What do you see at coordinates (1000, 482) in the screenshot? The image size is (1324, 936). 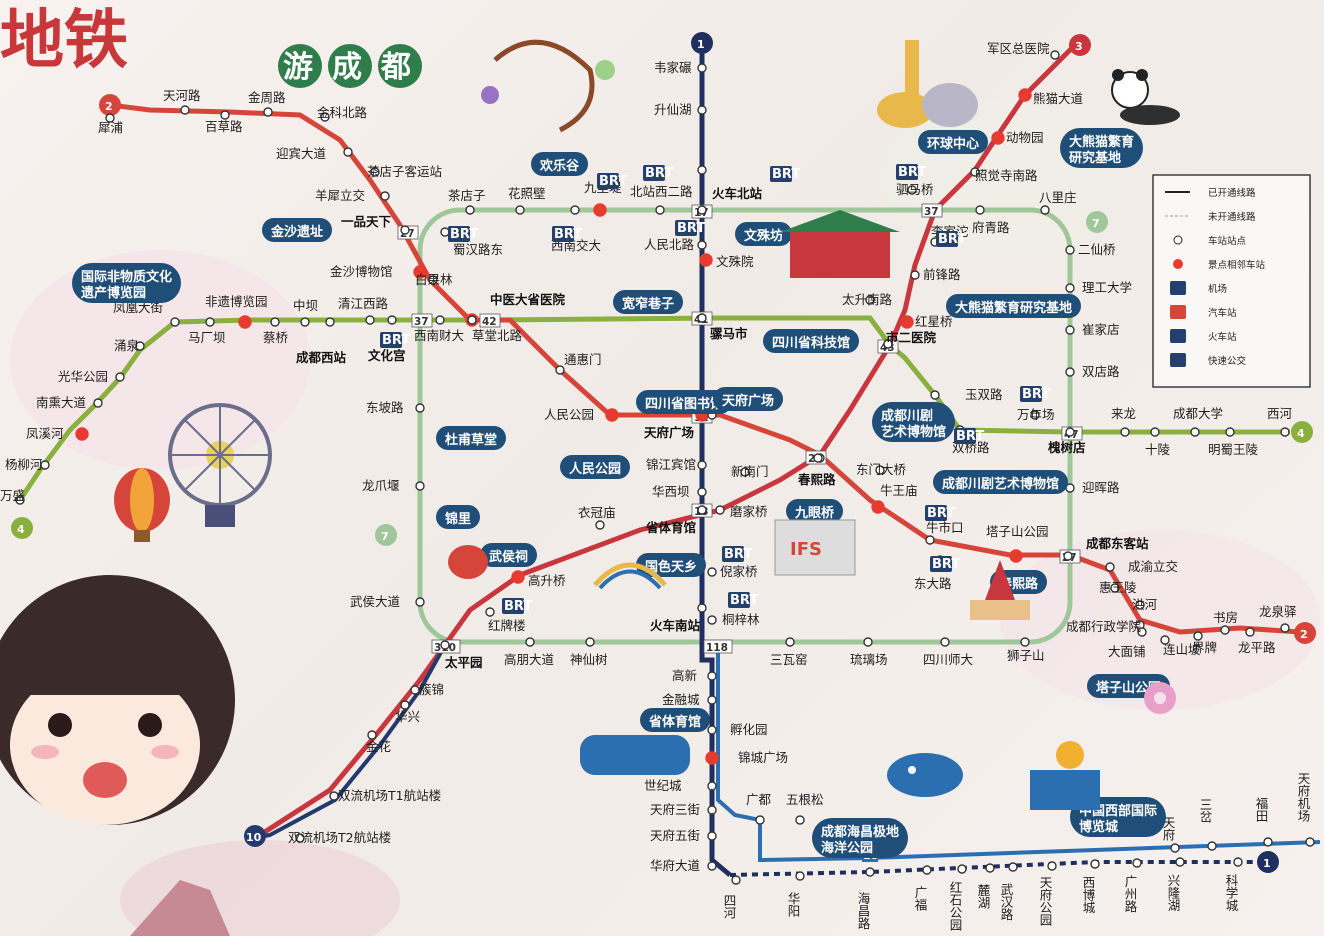 I see `attraction-bubble-18: 成都川剧艺术博物馆` at bounding box center [1000, 482].